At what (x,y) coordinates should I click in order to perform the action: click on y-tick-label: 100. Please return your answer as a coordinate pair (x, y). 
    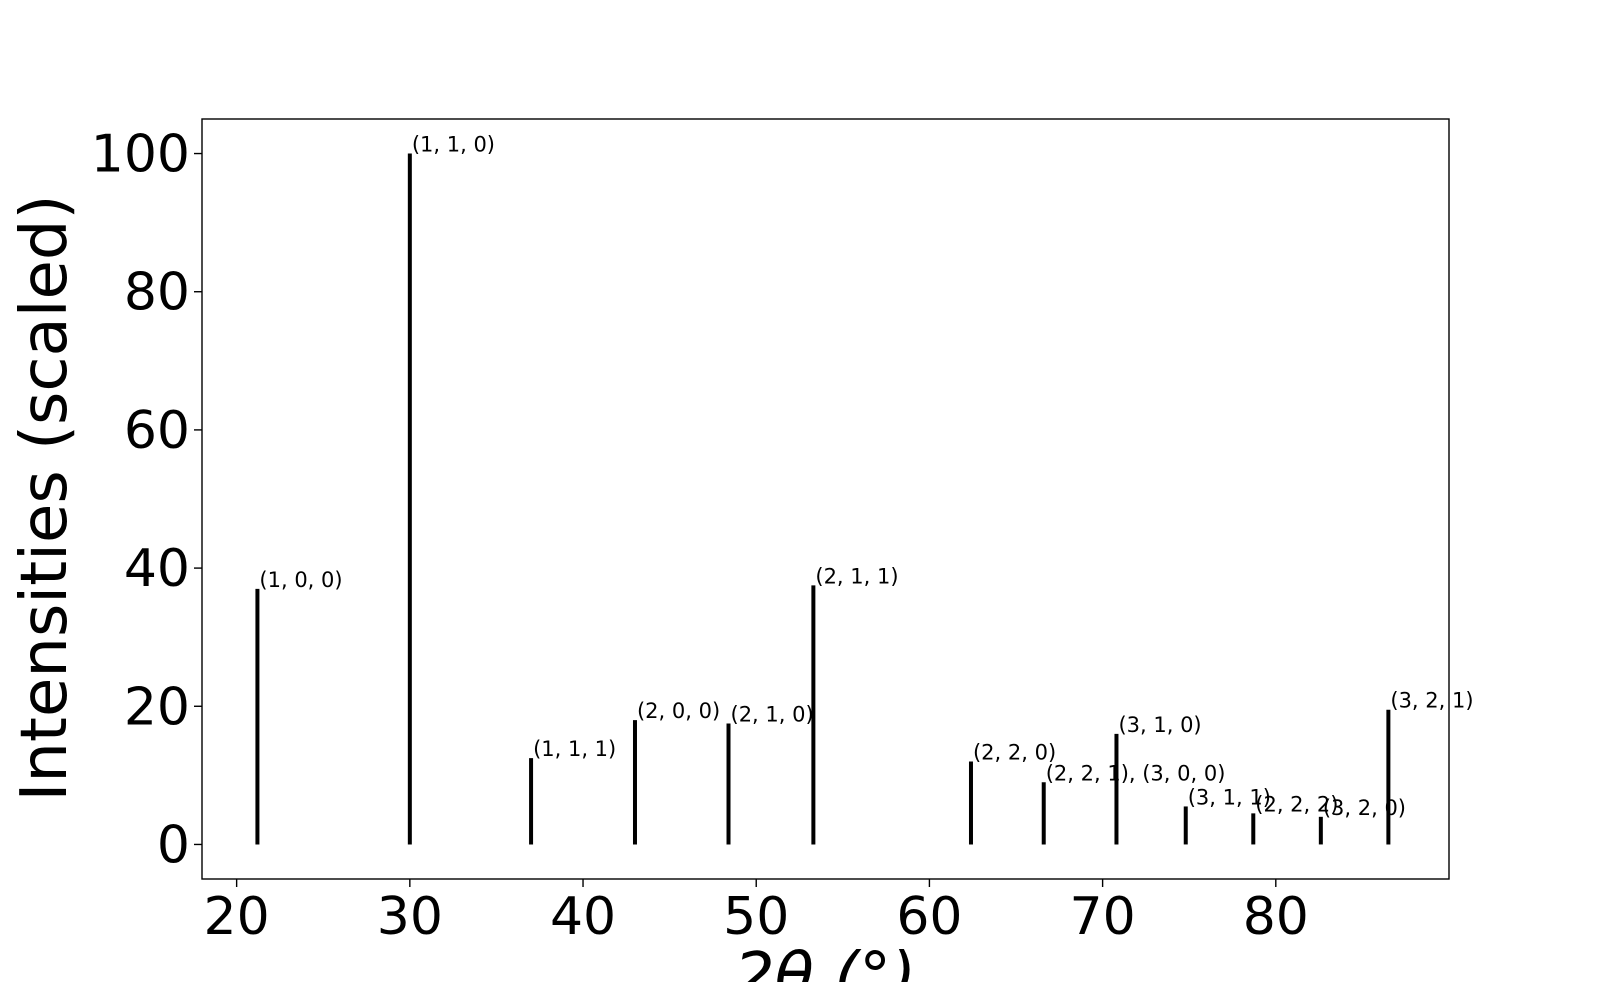
    Looking at the image, I should click on (140, 155).